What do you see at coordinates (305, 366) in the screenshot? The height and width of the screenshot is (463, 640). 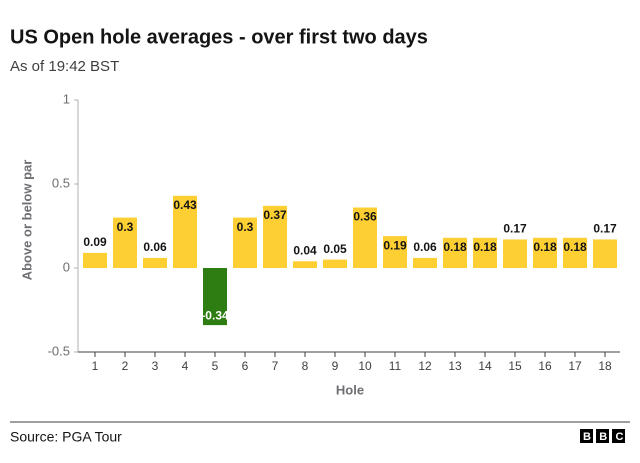 I see `x-tick-label: 8` at bounding box center [305, 366].